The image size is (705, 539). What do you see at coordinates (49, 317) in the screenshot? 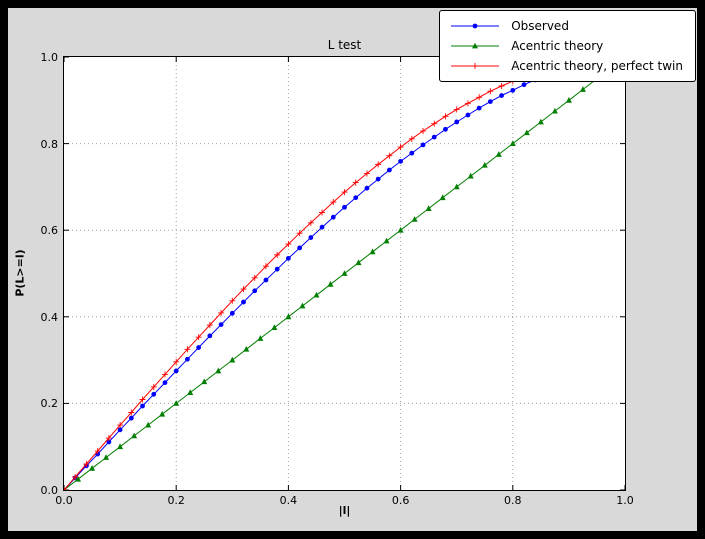
I see `y-tick-label: 0.4` at bounding box center [49, 317].